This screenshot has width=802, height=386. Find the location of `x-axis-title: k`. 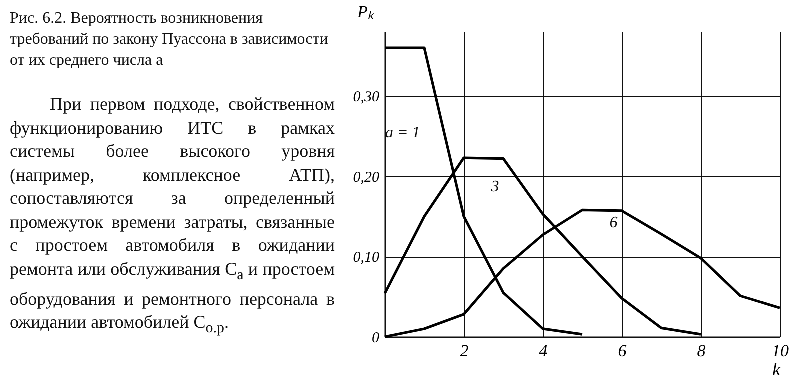

x-axis-title: k is located at coordinates (777, 370).